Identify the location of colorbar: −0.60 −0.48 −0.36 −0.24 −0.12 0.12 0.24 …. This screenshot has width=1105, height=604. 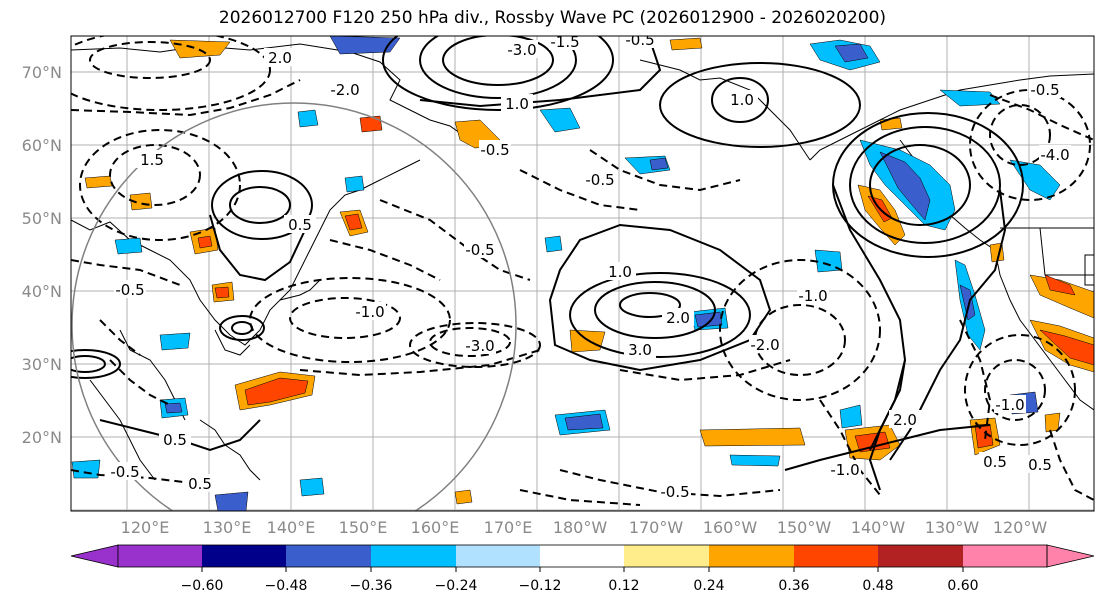
(582, 569).